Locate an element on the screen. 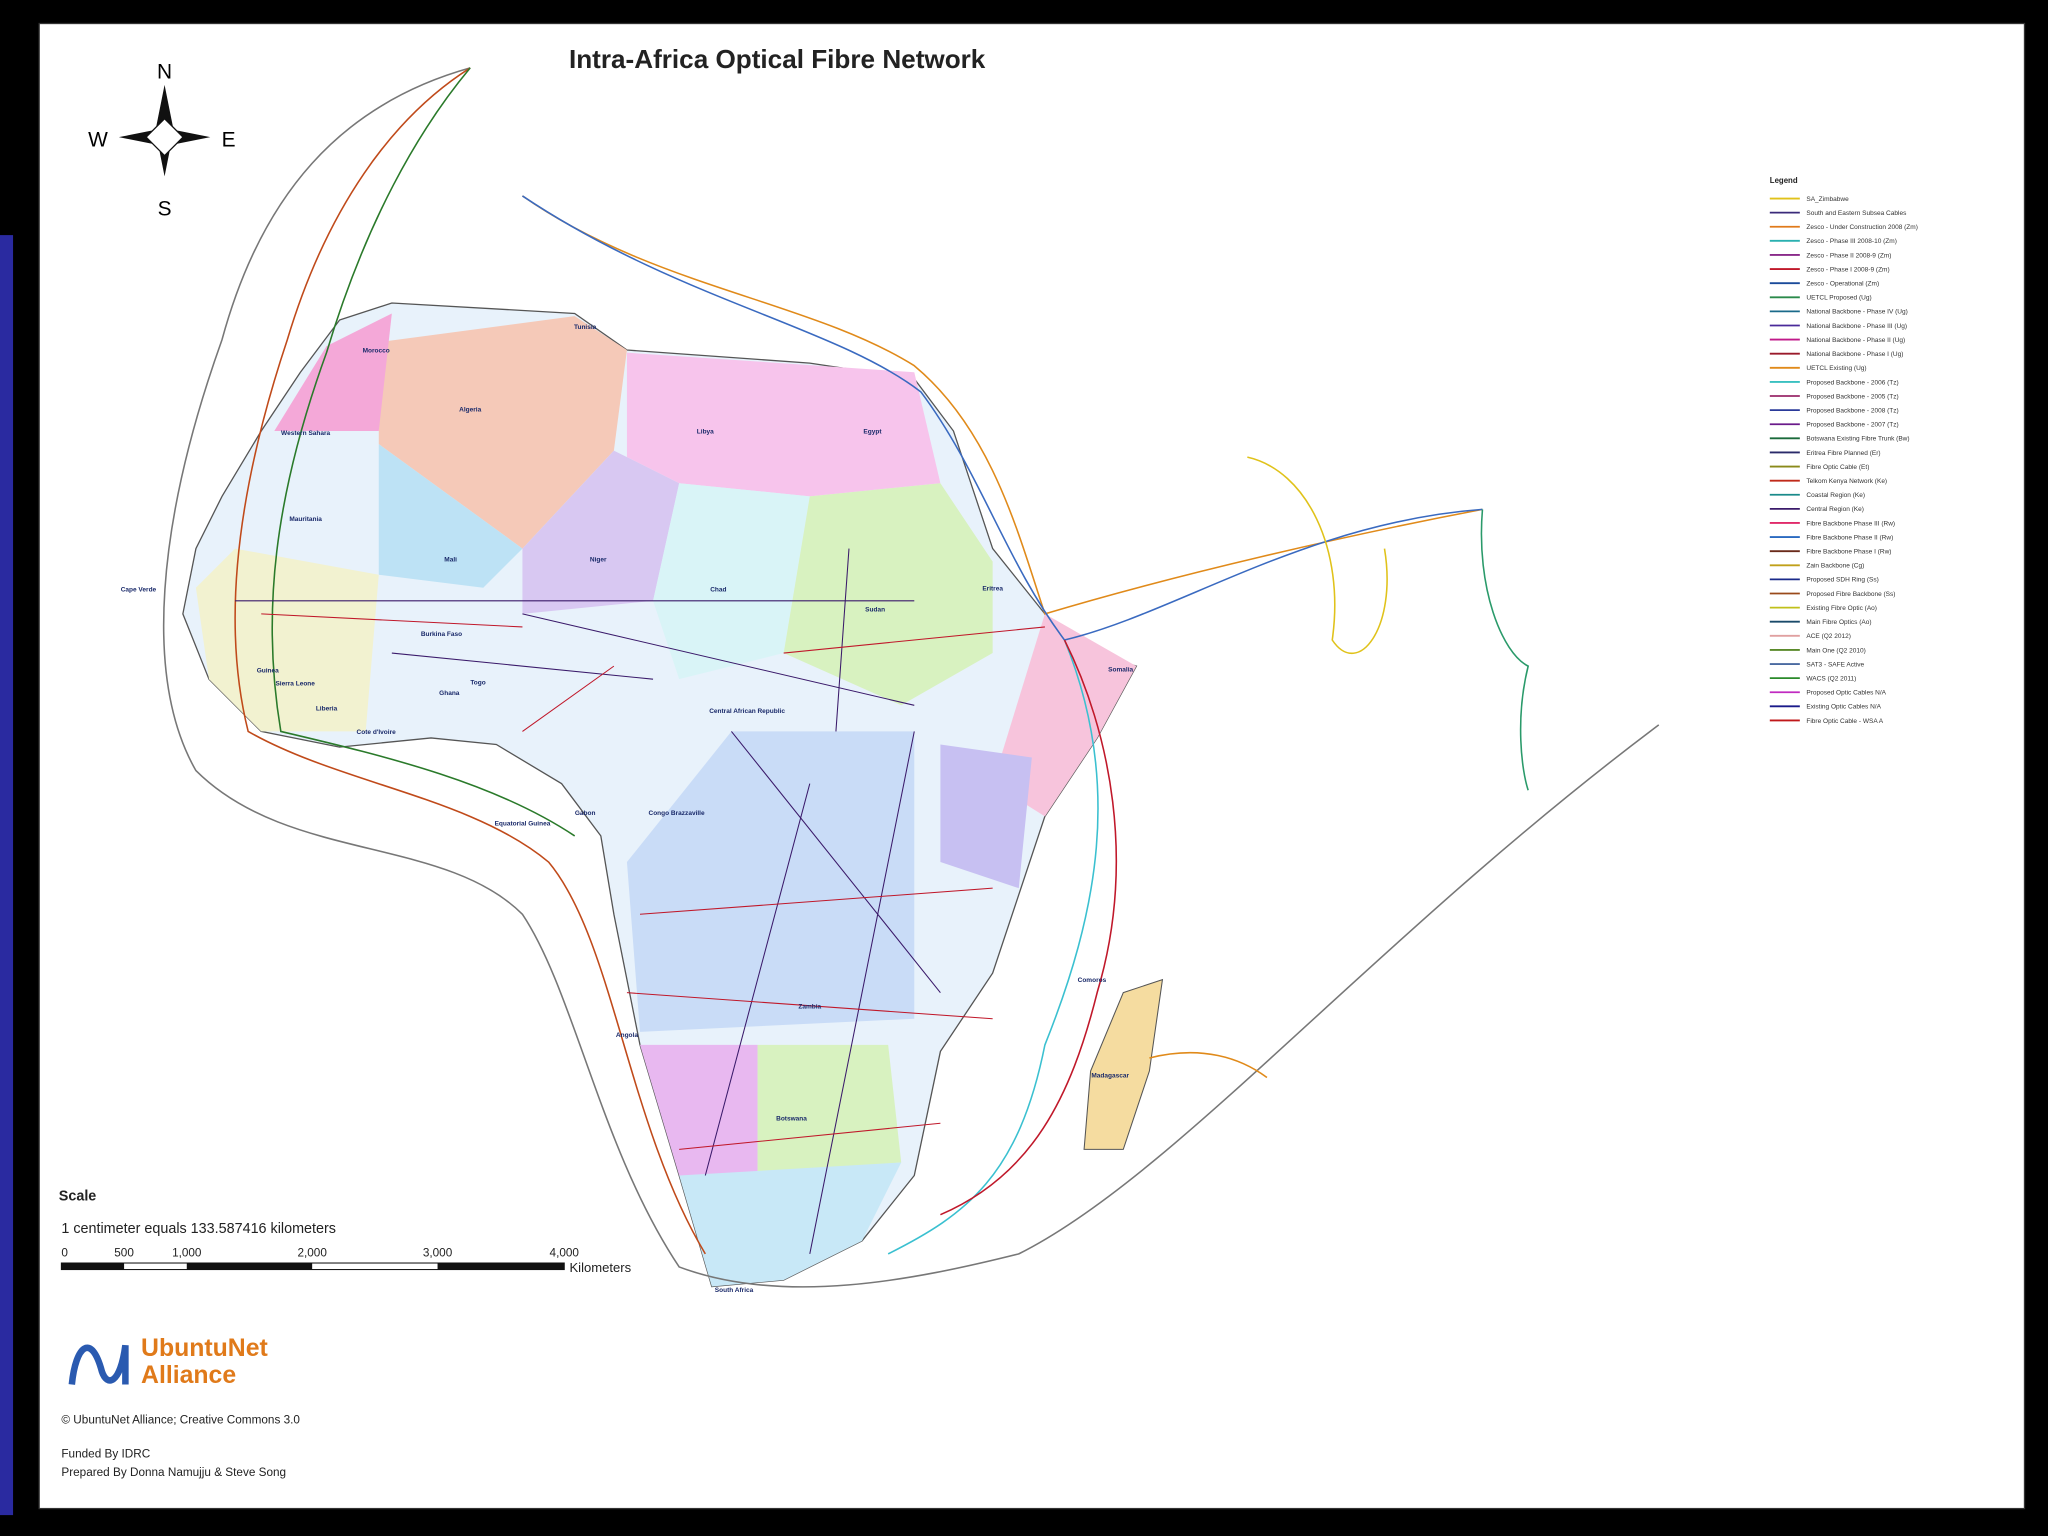 This screenshot has height=1536, width=2048. legend-label: South and Eastern Subsea Cables is located at coordinates (1856, 213).